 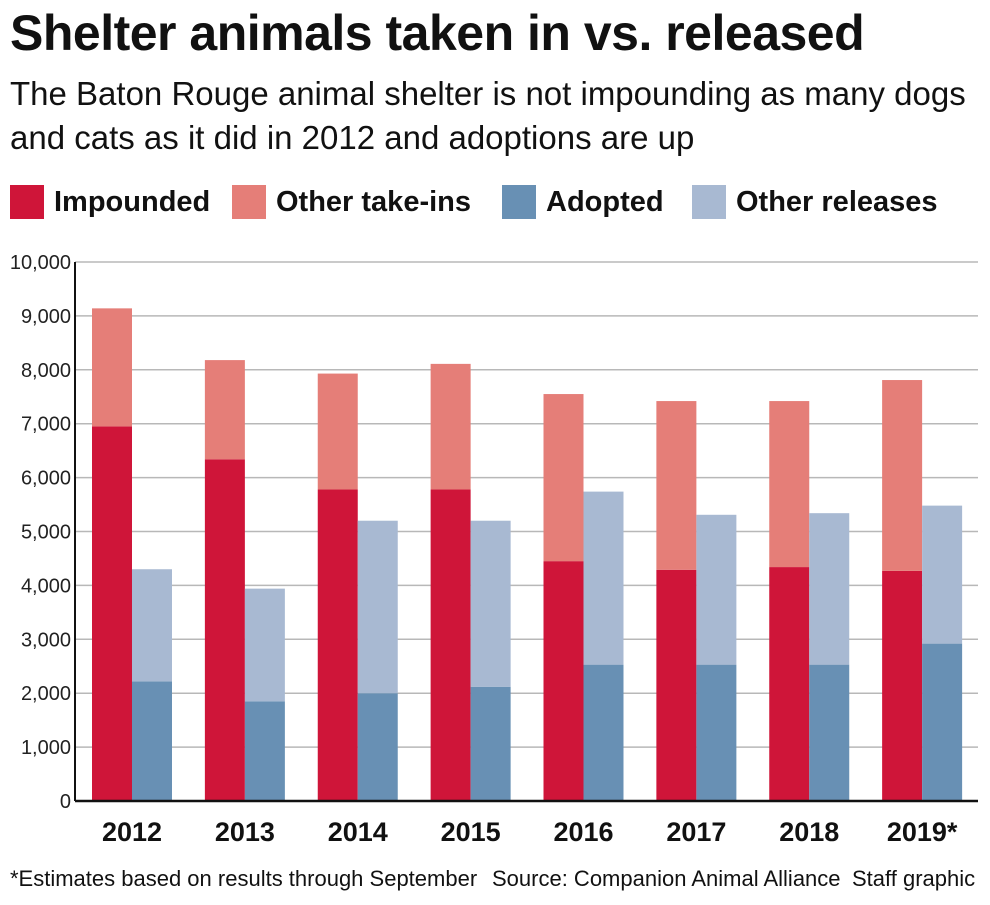 What do you see at coordinates (709, 202) in the screenshot?
I see `legend-swatch-other-releases` at bounding box center [709, 202].